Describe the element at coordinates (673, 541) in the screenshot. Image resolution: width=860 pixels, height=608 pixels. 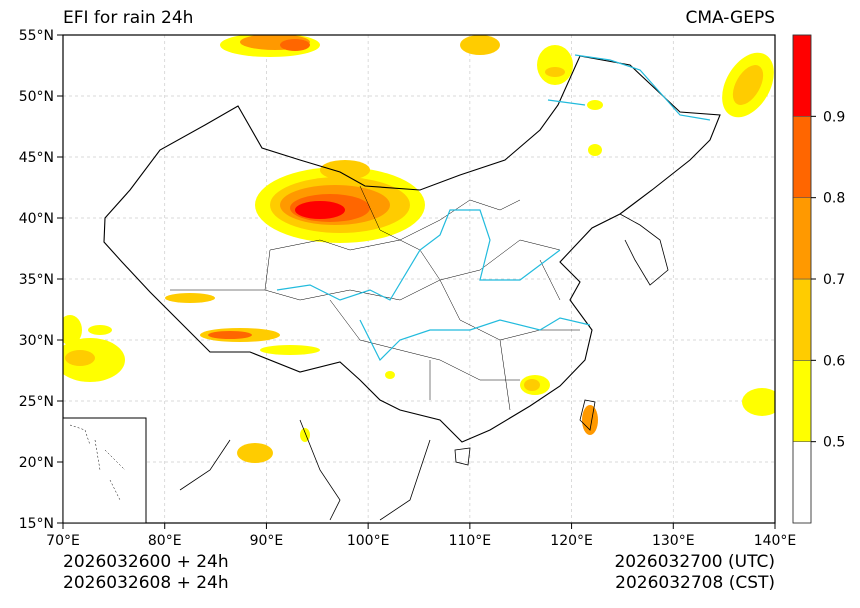
I see `tick-label-lon: 130°E` at that location.